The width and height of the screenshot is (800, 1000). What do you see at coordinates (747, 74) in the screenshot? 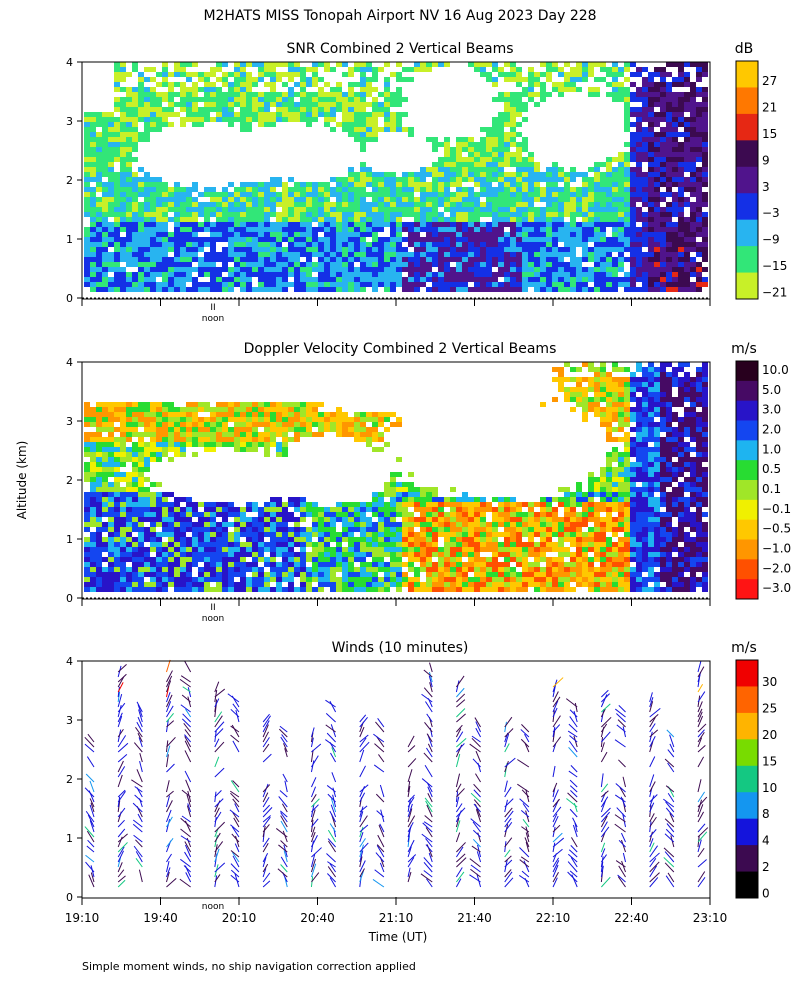
I see `colorbar-swatch` at bounding box center [747, 74].